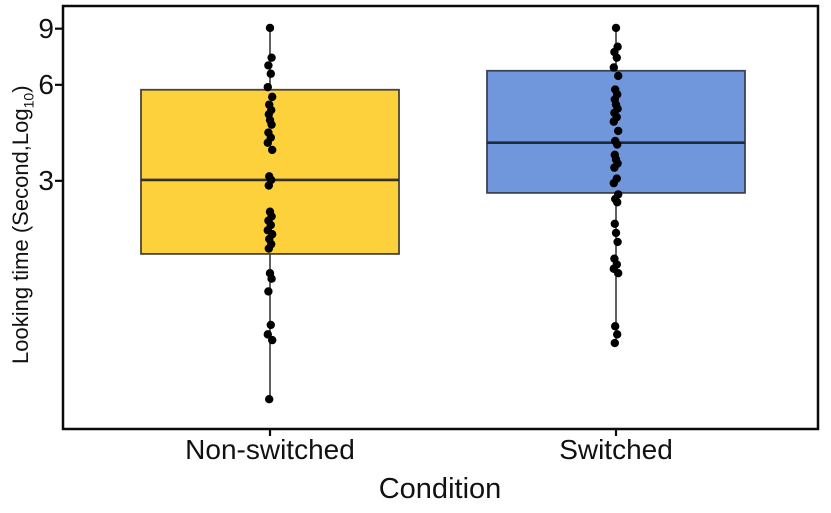  I want to click on y-tick-label-6: 6, so click(46, 84).